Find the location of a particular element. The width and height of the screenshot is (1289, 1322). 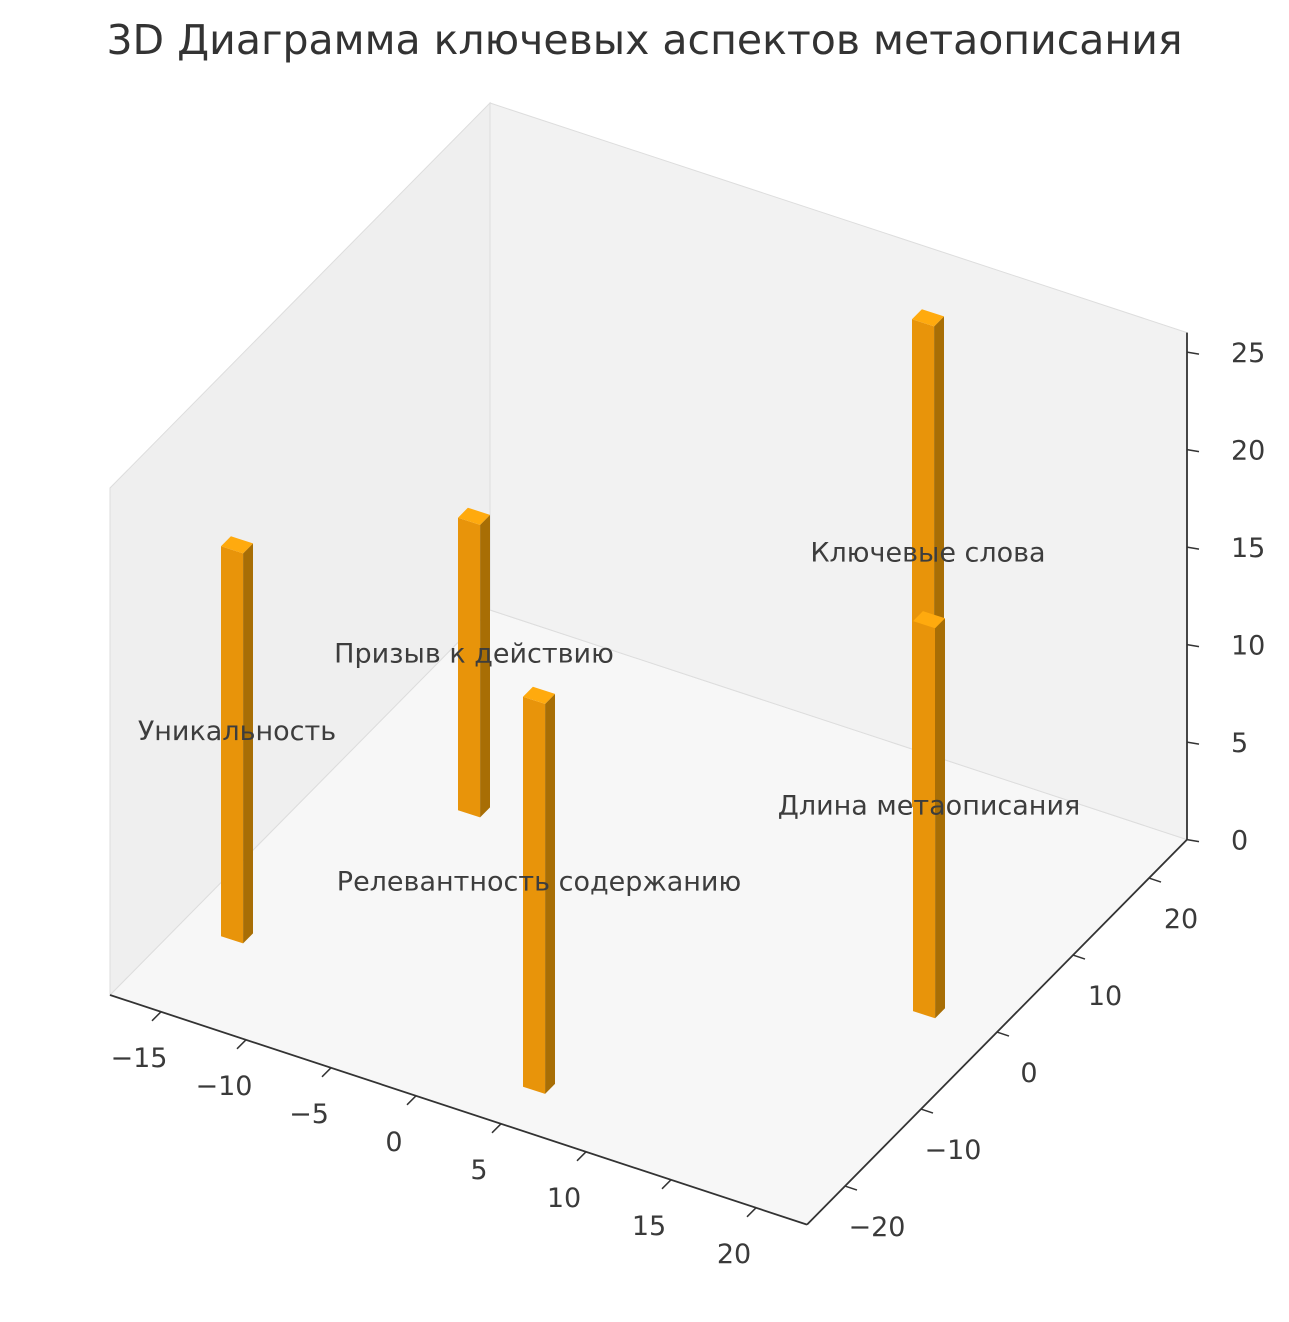

x-tick-label: −5 is located at coordinates (309, 1114).